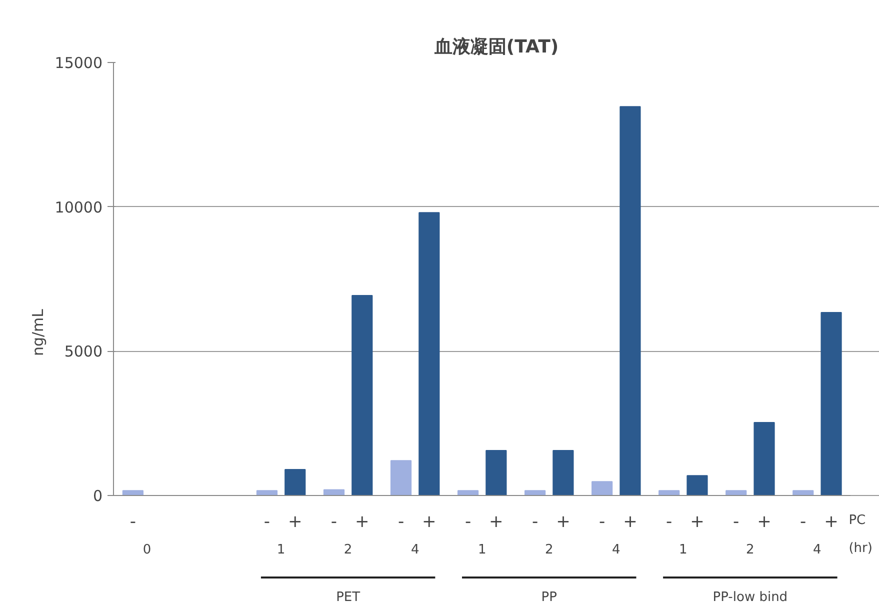 This screenshot has width=879, height=607. I want to click on text: PP, so click(549, 597).